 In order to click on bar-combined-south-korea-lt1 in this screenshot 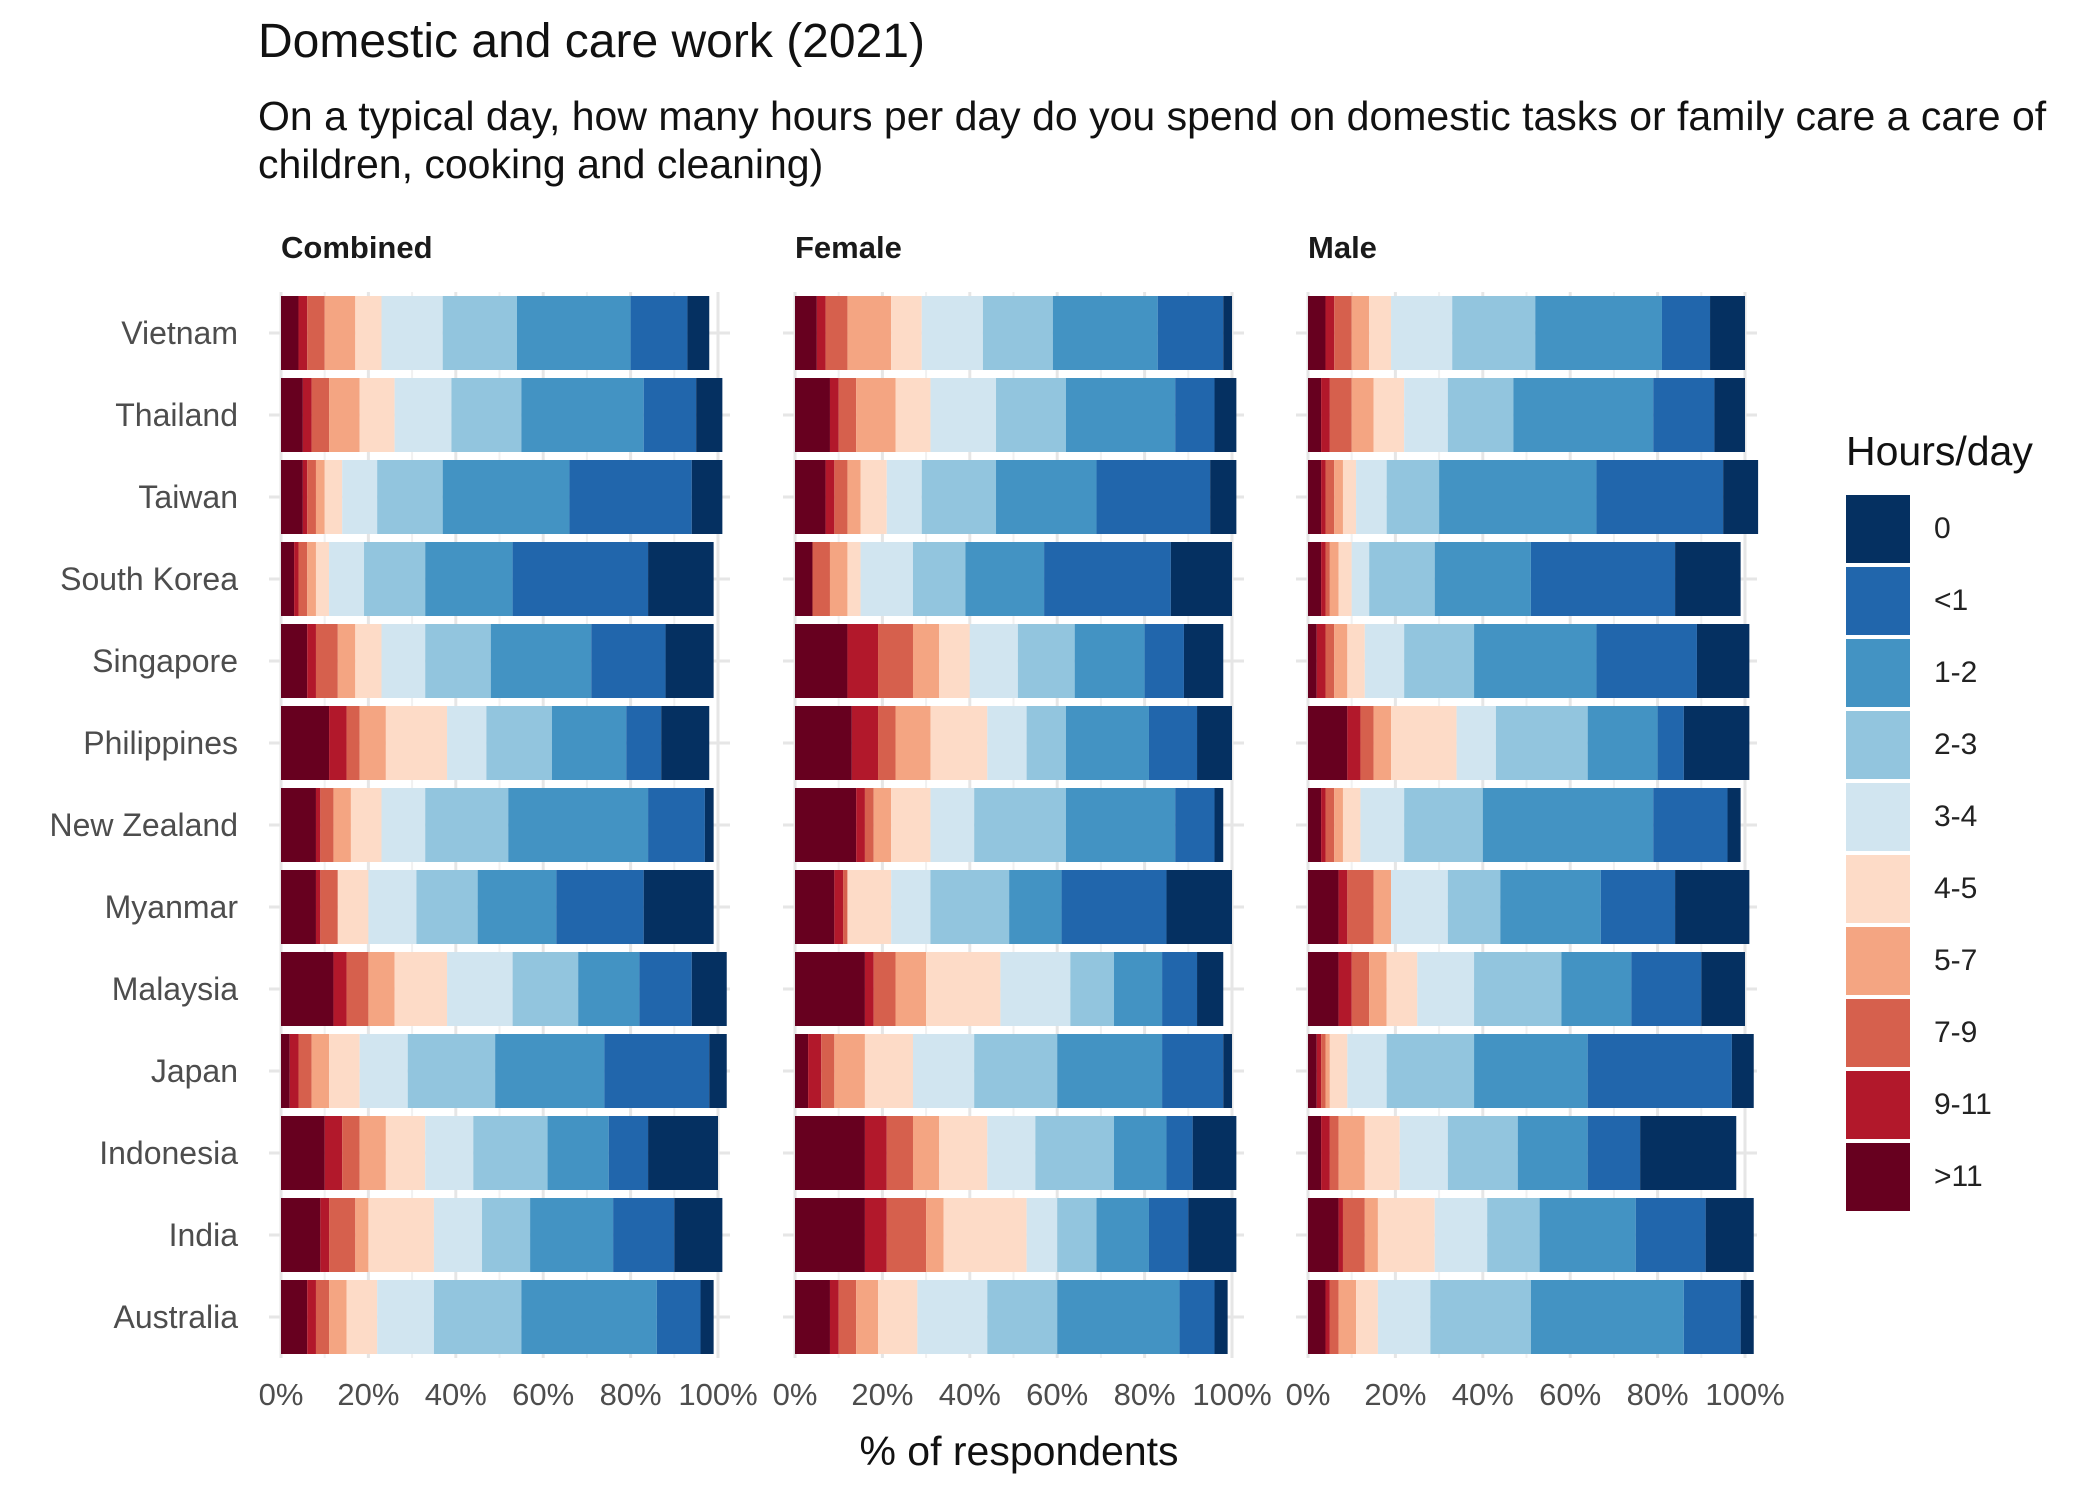, I will do `click(580, 579)`.